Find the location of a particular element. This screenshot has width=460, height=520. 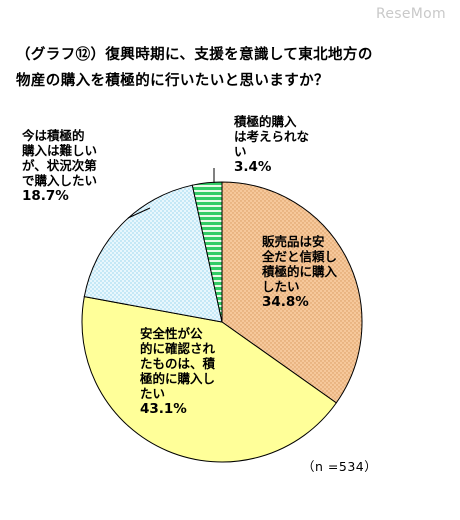

slice-label-1: 安全性が公 的に確認され たものは、積 極的に購入し たい 43.1% is located at coordinates (177, 371).